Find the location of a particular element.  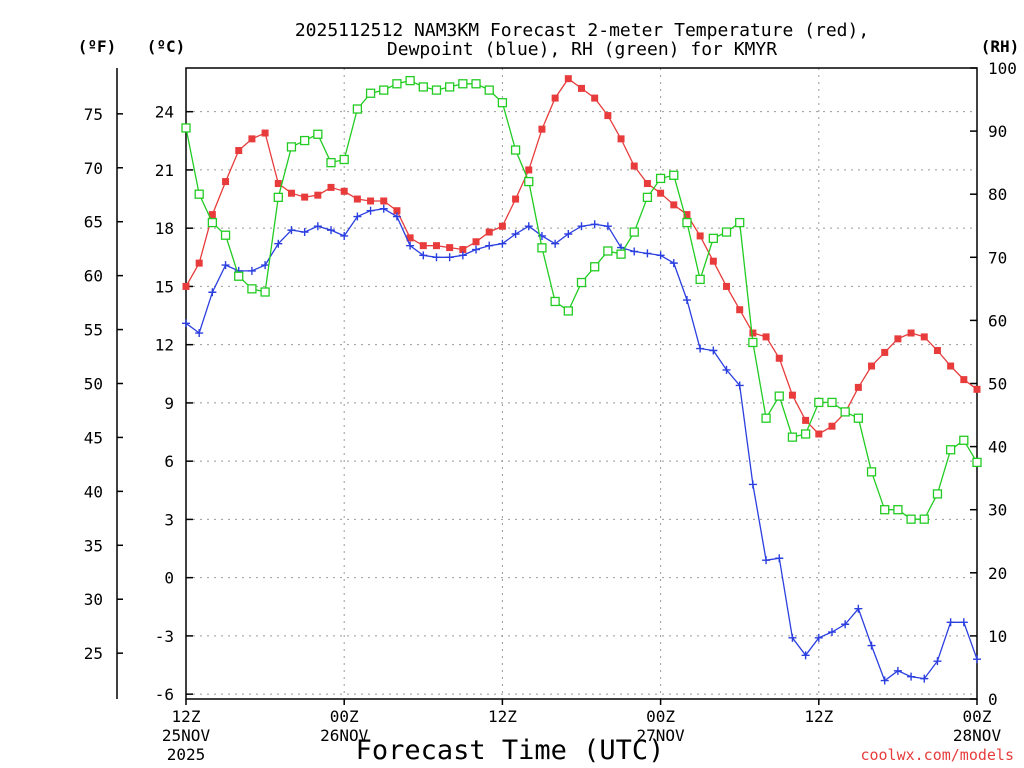

fahrenheit-tick-label: 45 is located at coordinates (93, 437).